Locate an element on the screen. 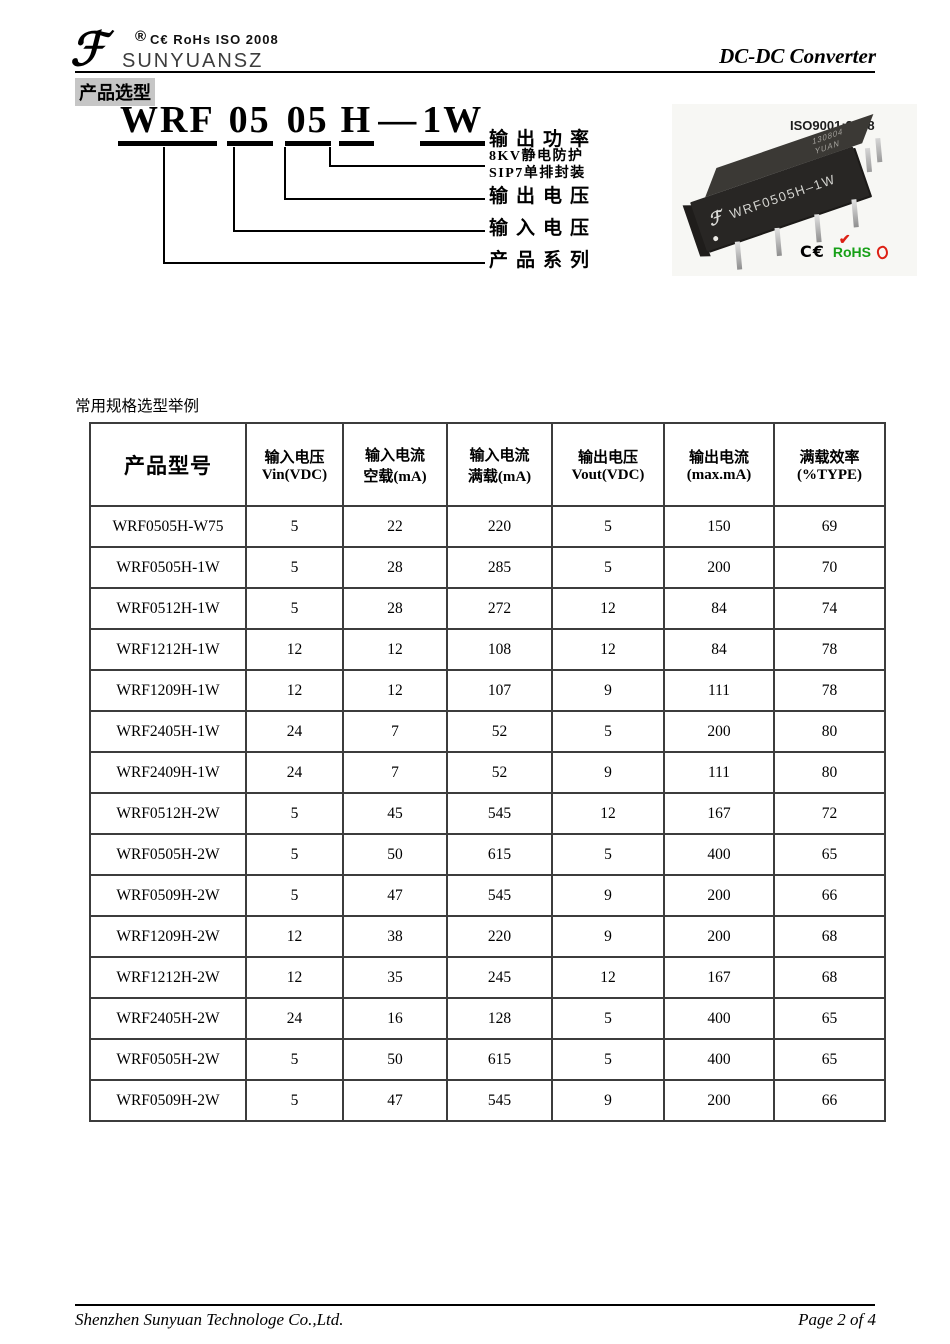  value-cell: 7 is located at coordinates (395, 772).